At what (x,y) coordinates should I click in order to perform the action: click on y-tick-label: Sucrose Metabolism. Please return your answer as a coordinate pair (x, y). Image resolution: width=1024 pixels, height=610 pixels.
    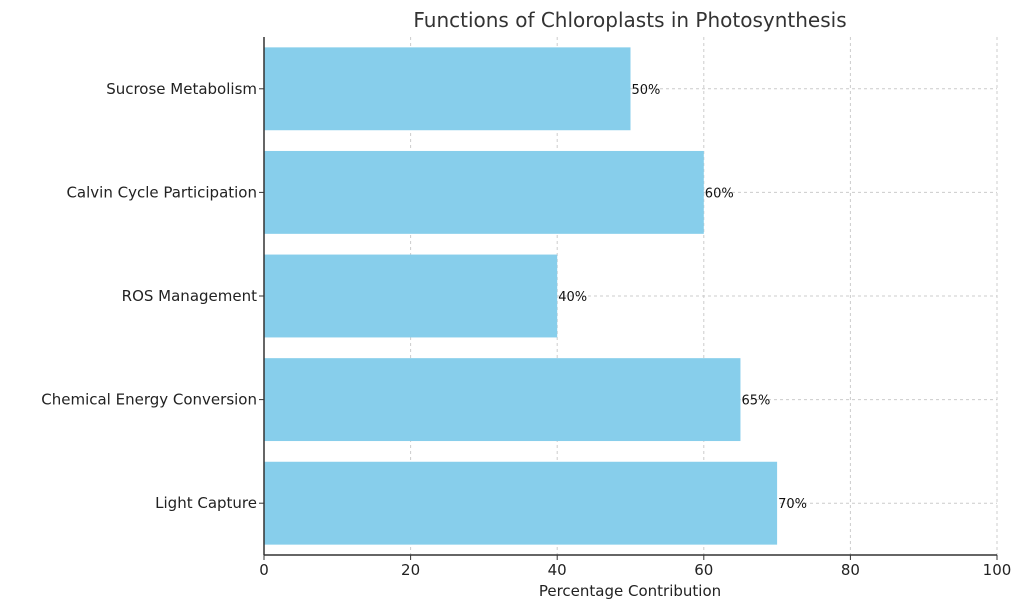
    Looking at the image, I should click on (181, 89).